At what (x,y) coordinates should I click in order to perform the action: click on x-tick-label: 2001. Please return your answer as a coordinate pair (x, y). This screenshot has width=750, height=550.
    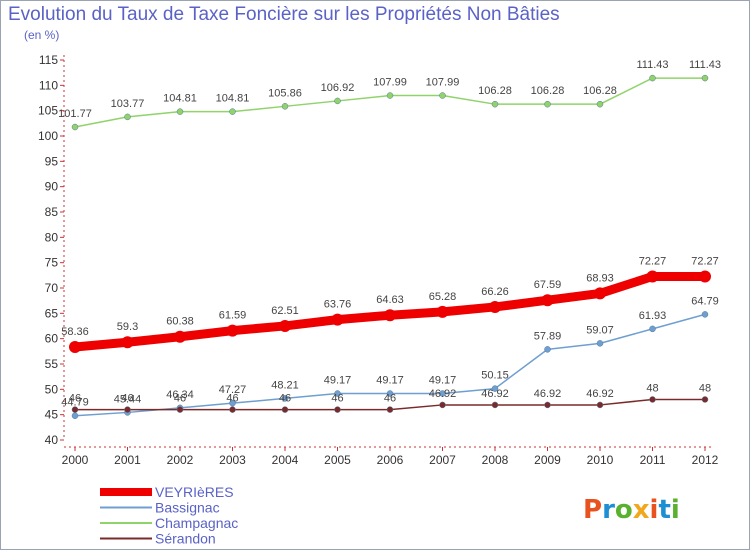
    Looking at the image, I should click on (127, 460).